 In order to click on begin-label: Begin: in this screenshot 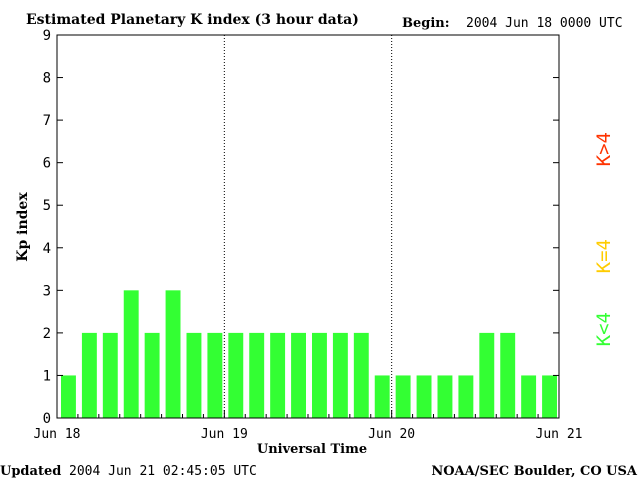, I will do `click(426, 23)`.